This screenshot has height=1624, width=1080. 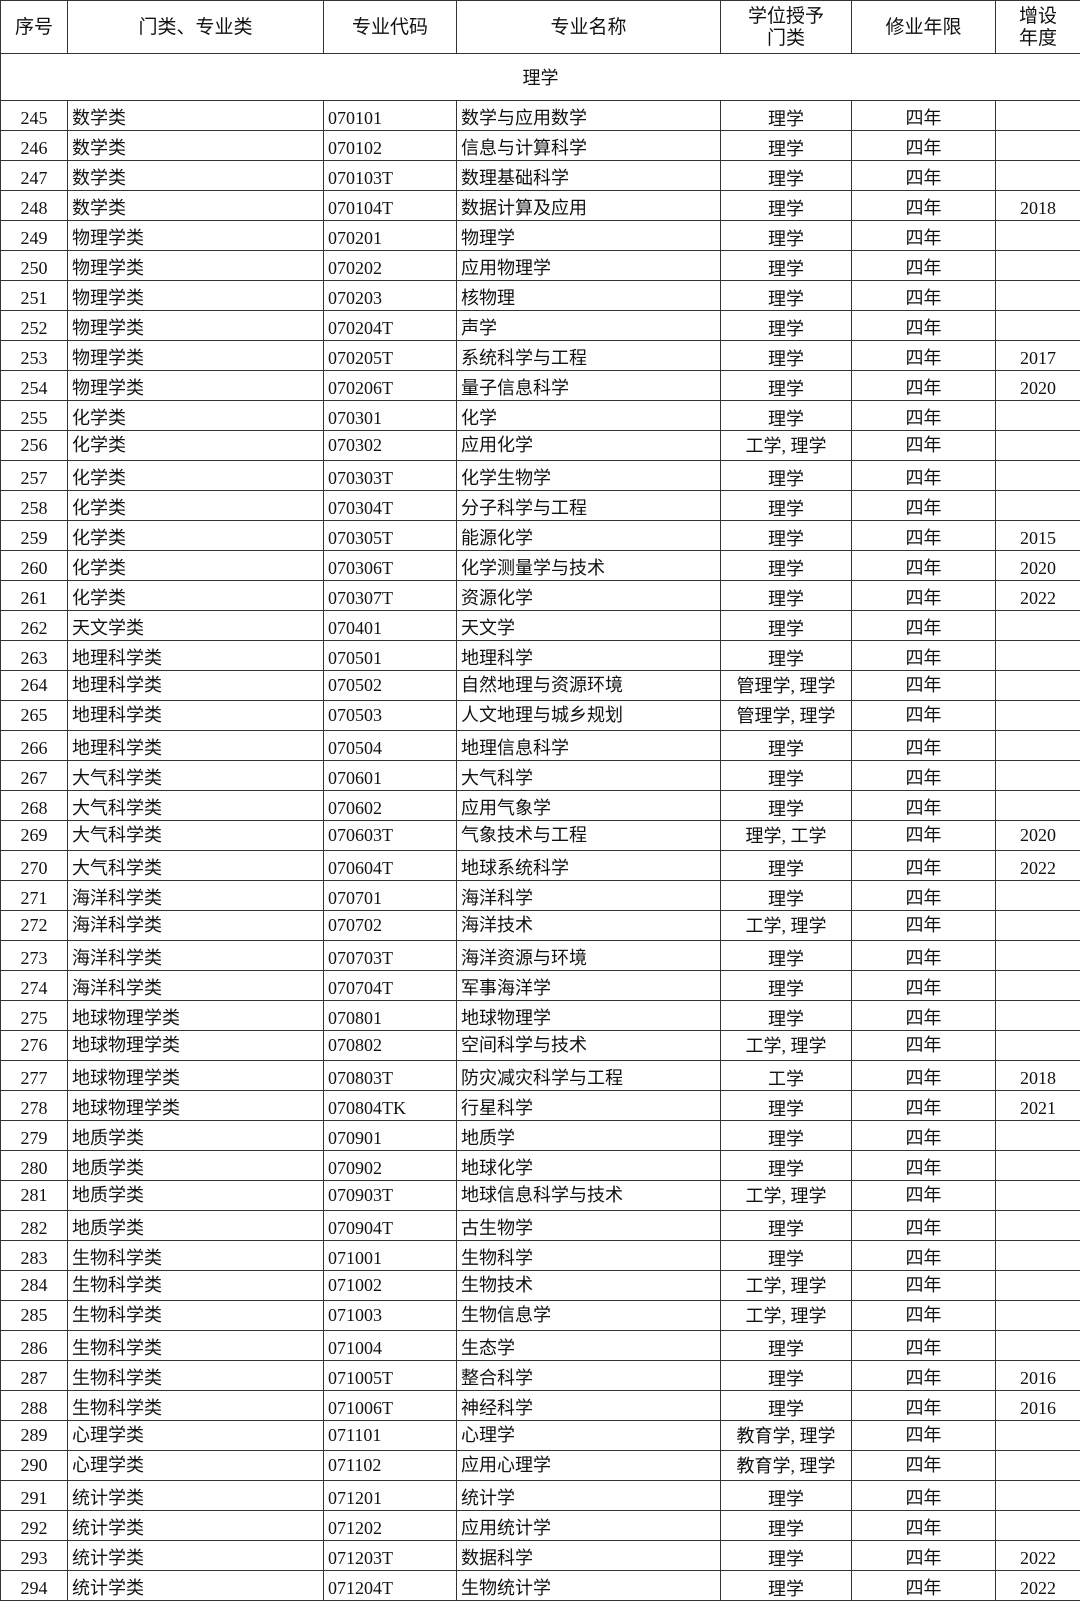 What do you see at coordinates (34, 985) in the screenshot?
I see `cell-seq: 274` at bounding box center [34, 985].